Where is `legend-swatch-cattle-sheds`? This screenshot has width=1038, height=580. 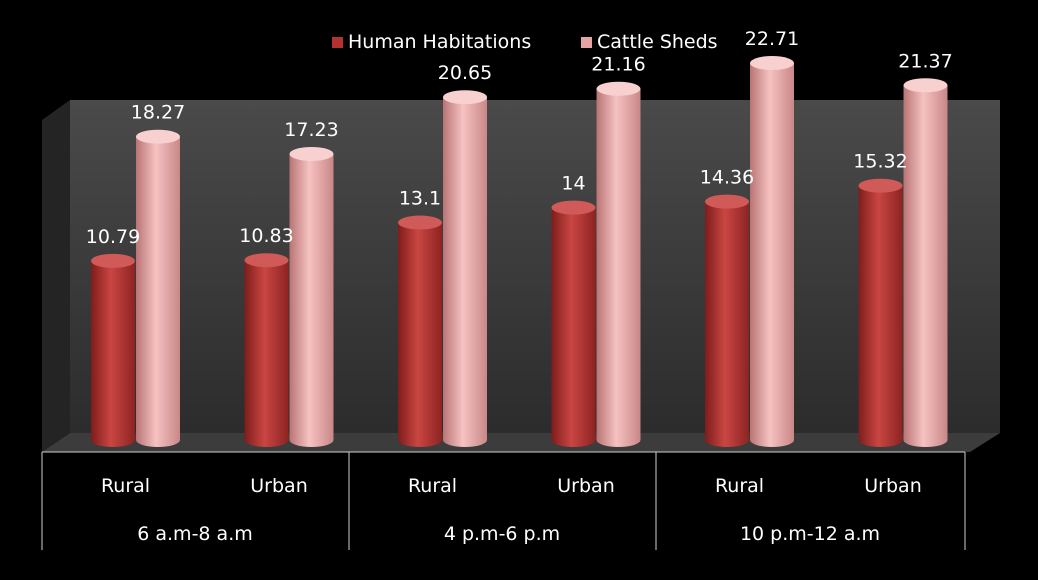
legend-swatch-cattle-sheds is located at coordinates (586, 42).